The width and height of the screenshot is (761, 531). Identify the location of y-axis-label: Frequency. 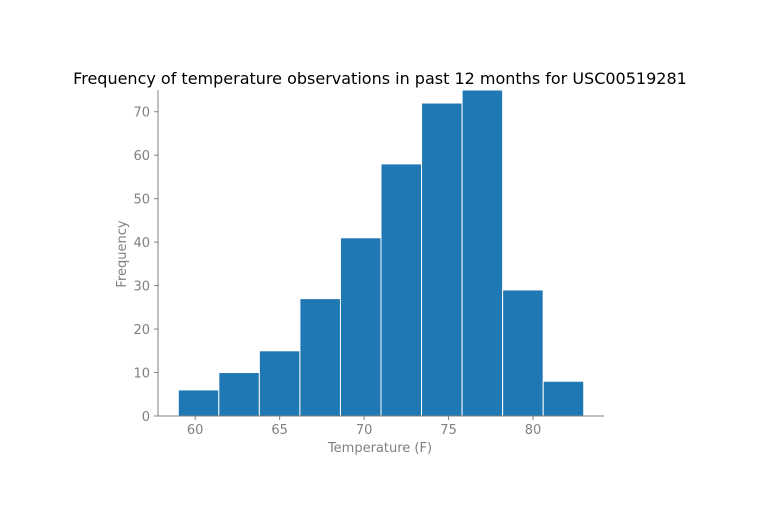
(122, 253).